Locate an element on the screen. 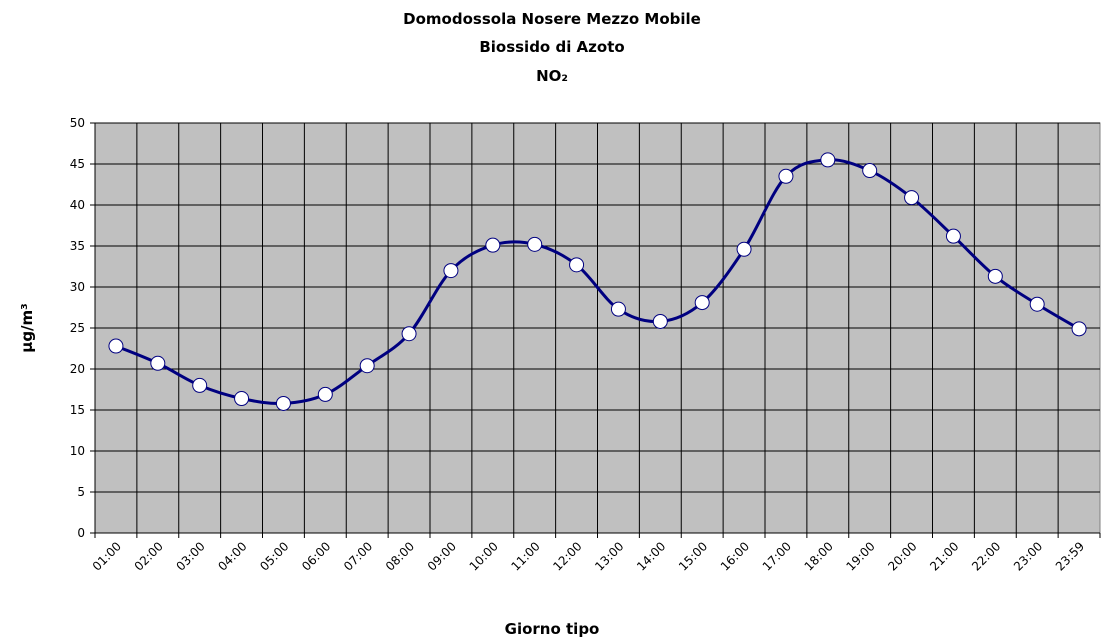 The width and height of the screenshot is (1104, 643). x-tick-label: 01:00 is located at coordinates (107, 556).